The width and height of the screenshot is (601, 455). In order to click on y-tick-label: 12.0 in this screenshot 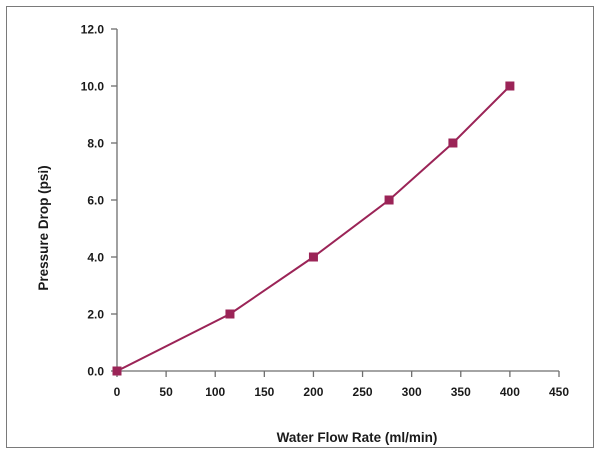, I will do `click(93, 30)`.